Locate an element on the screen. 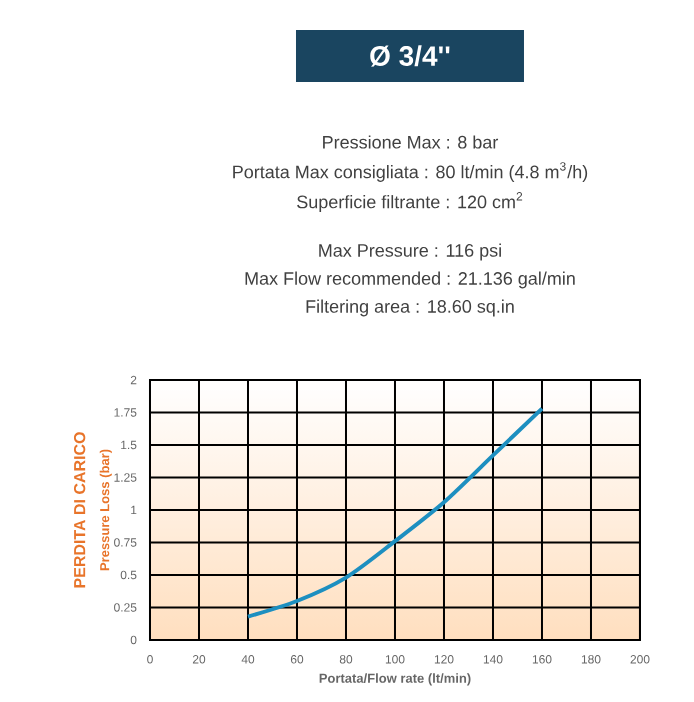 The width and height of the screenshot is (694, 702). text: Max Flow recommended : 21.136 gal/min is located at coordinates (410, 280).